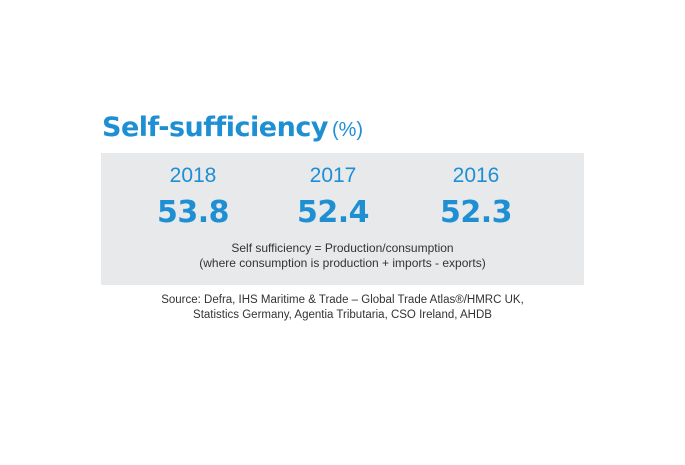 This screenshot has height=465, width=685. Describe the element at coordinates (215, 127) in the screenshot. I see `title-main: Self-sufficiency` at that location.